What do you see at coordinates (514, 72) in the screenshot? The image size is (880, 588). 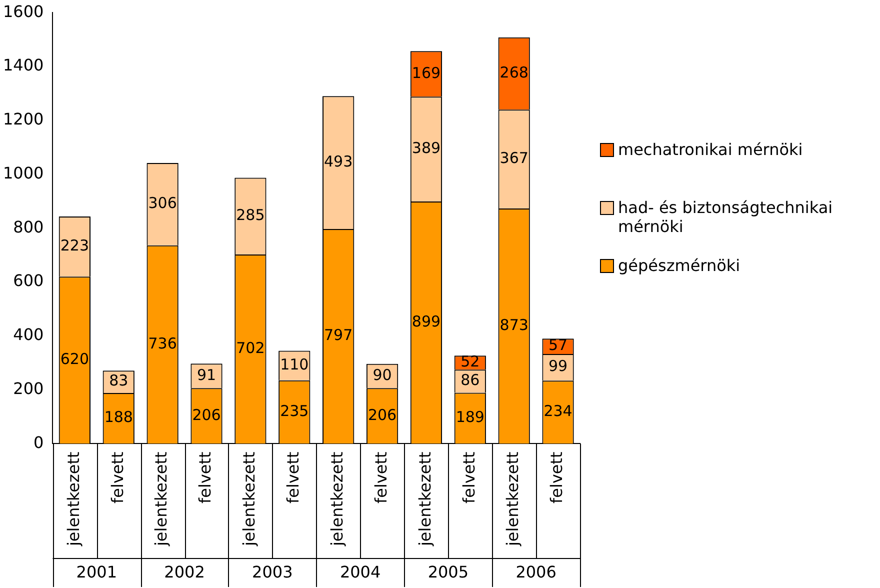 I see `data-label: 268` at bounding box center [514, 72].